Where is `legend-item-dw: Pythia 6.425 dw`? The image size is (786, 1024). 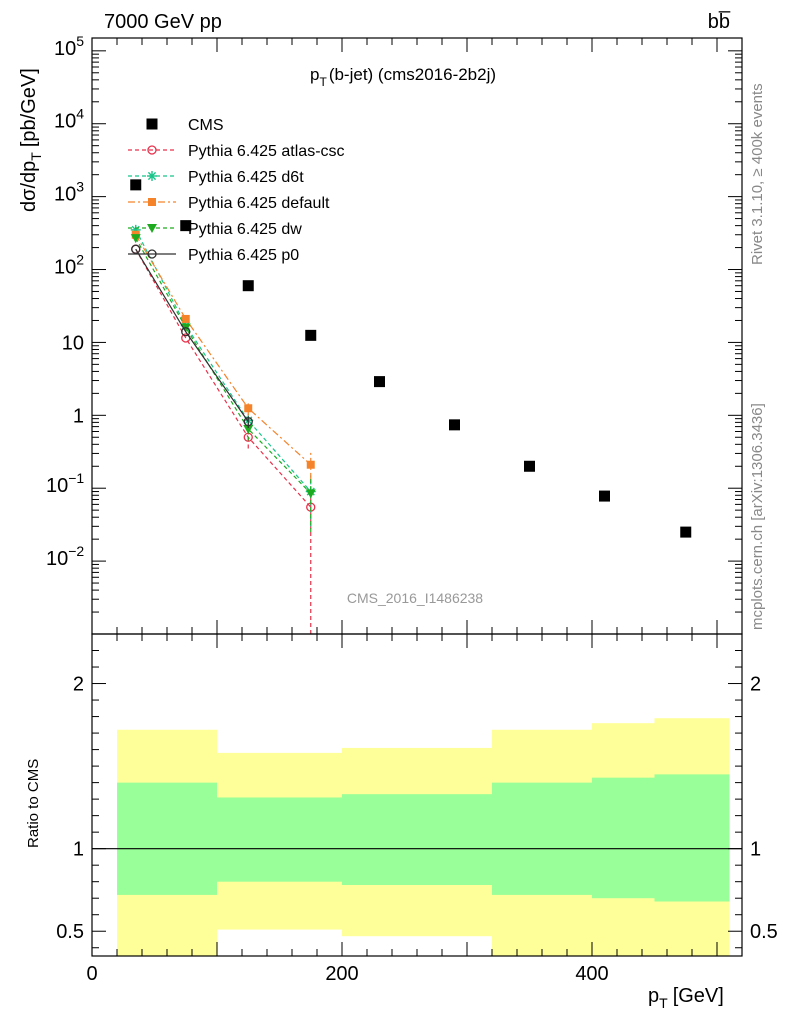
legend-item-dw: Pythia 6.425 dw is located at coordinates (215, 229).